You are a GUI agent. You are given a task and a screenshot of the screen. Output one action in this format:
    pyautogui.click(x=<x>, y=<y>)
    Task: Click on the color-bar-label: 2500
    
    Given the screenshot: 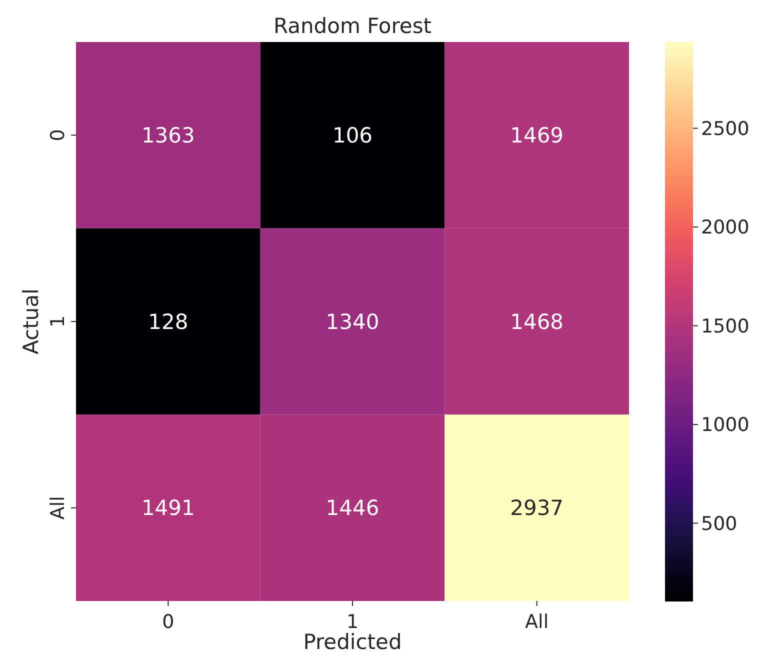 What is the action you would take?
    pyautogui.click(x=725, y=129)
    